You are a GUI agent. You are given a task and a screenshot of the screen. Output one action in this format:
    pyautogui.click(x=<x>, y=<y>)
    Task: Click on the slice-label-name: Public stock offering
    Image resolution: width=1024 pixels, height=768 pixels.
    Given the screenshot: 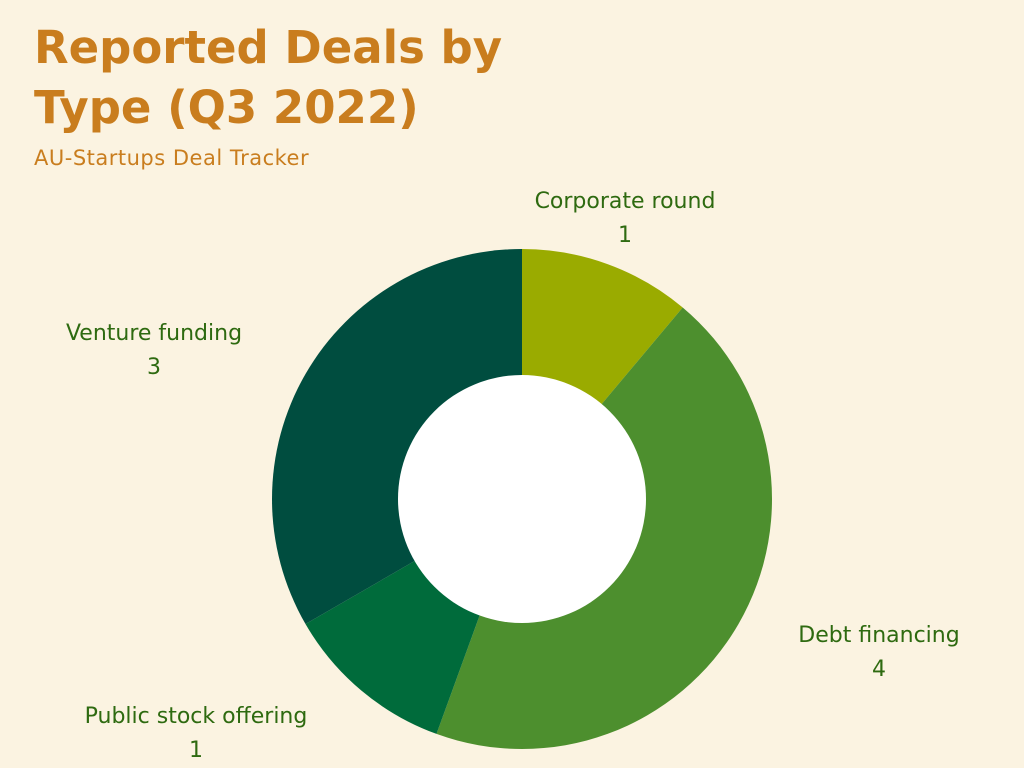 What is the action you would take?
    pyautogui.click(x=196, y=716)
    